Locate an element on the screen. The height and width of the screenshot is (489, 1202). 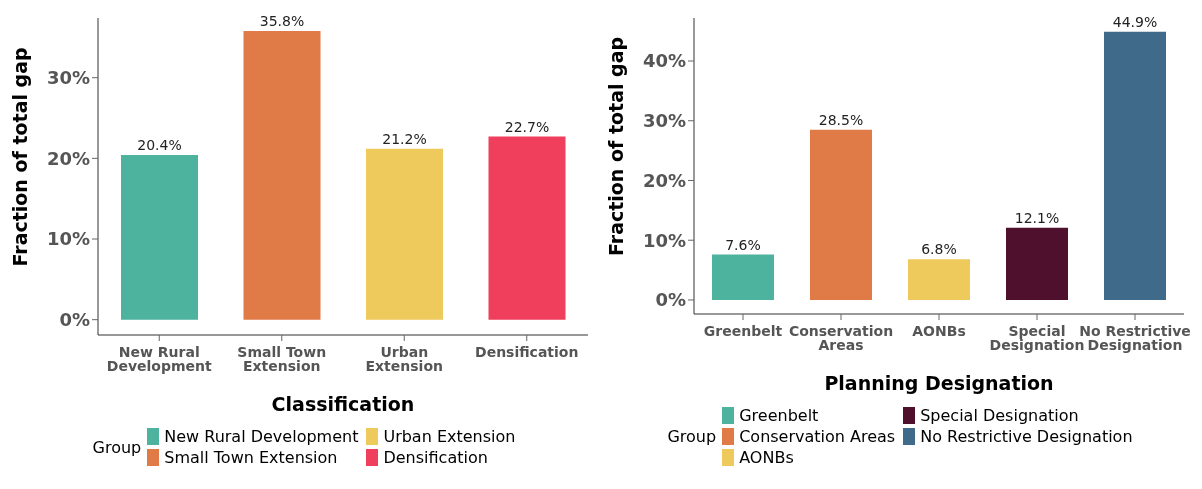
x-tick-label: Conservation Areas is located at coordinates (841, 337).